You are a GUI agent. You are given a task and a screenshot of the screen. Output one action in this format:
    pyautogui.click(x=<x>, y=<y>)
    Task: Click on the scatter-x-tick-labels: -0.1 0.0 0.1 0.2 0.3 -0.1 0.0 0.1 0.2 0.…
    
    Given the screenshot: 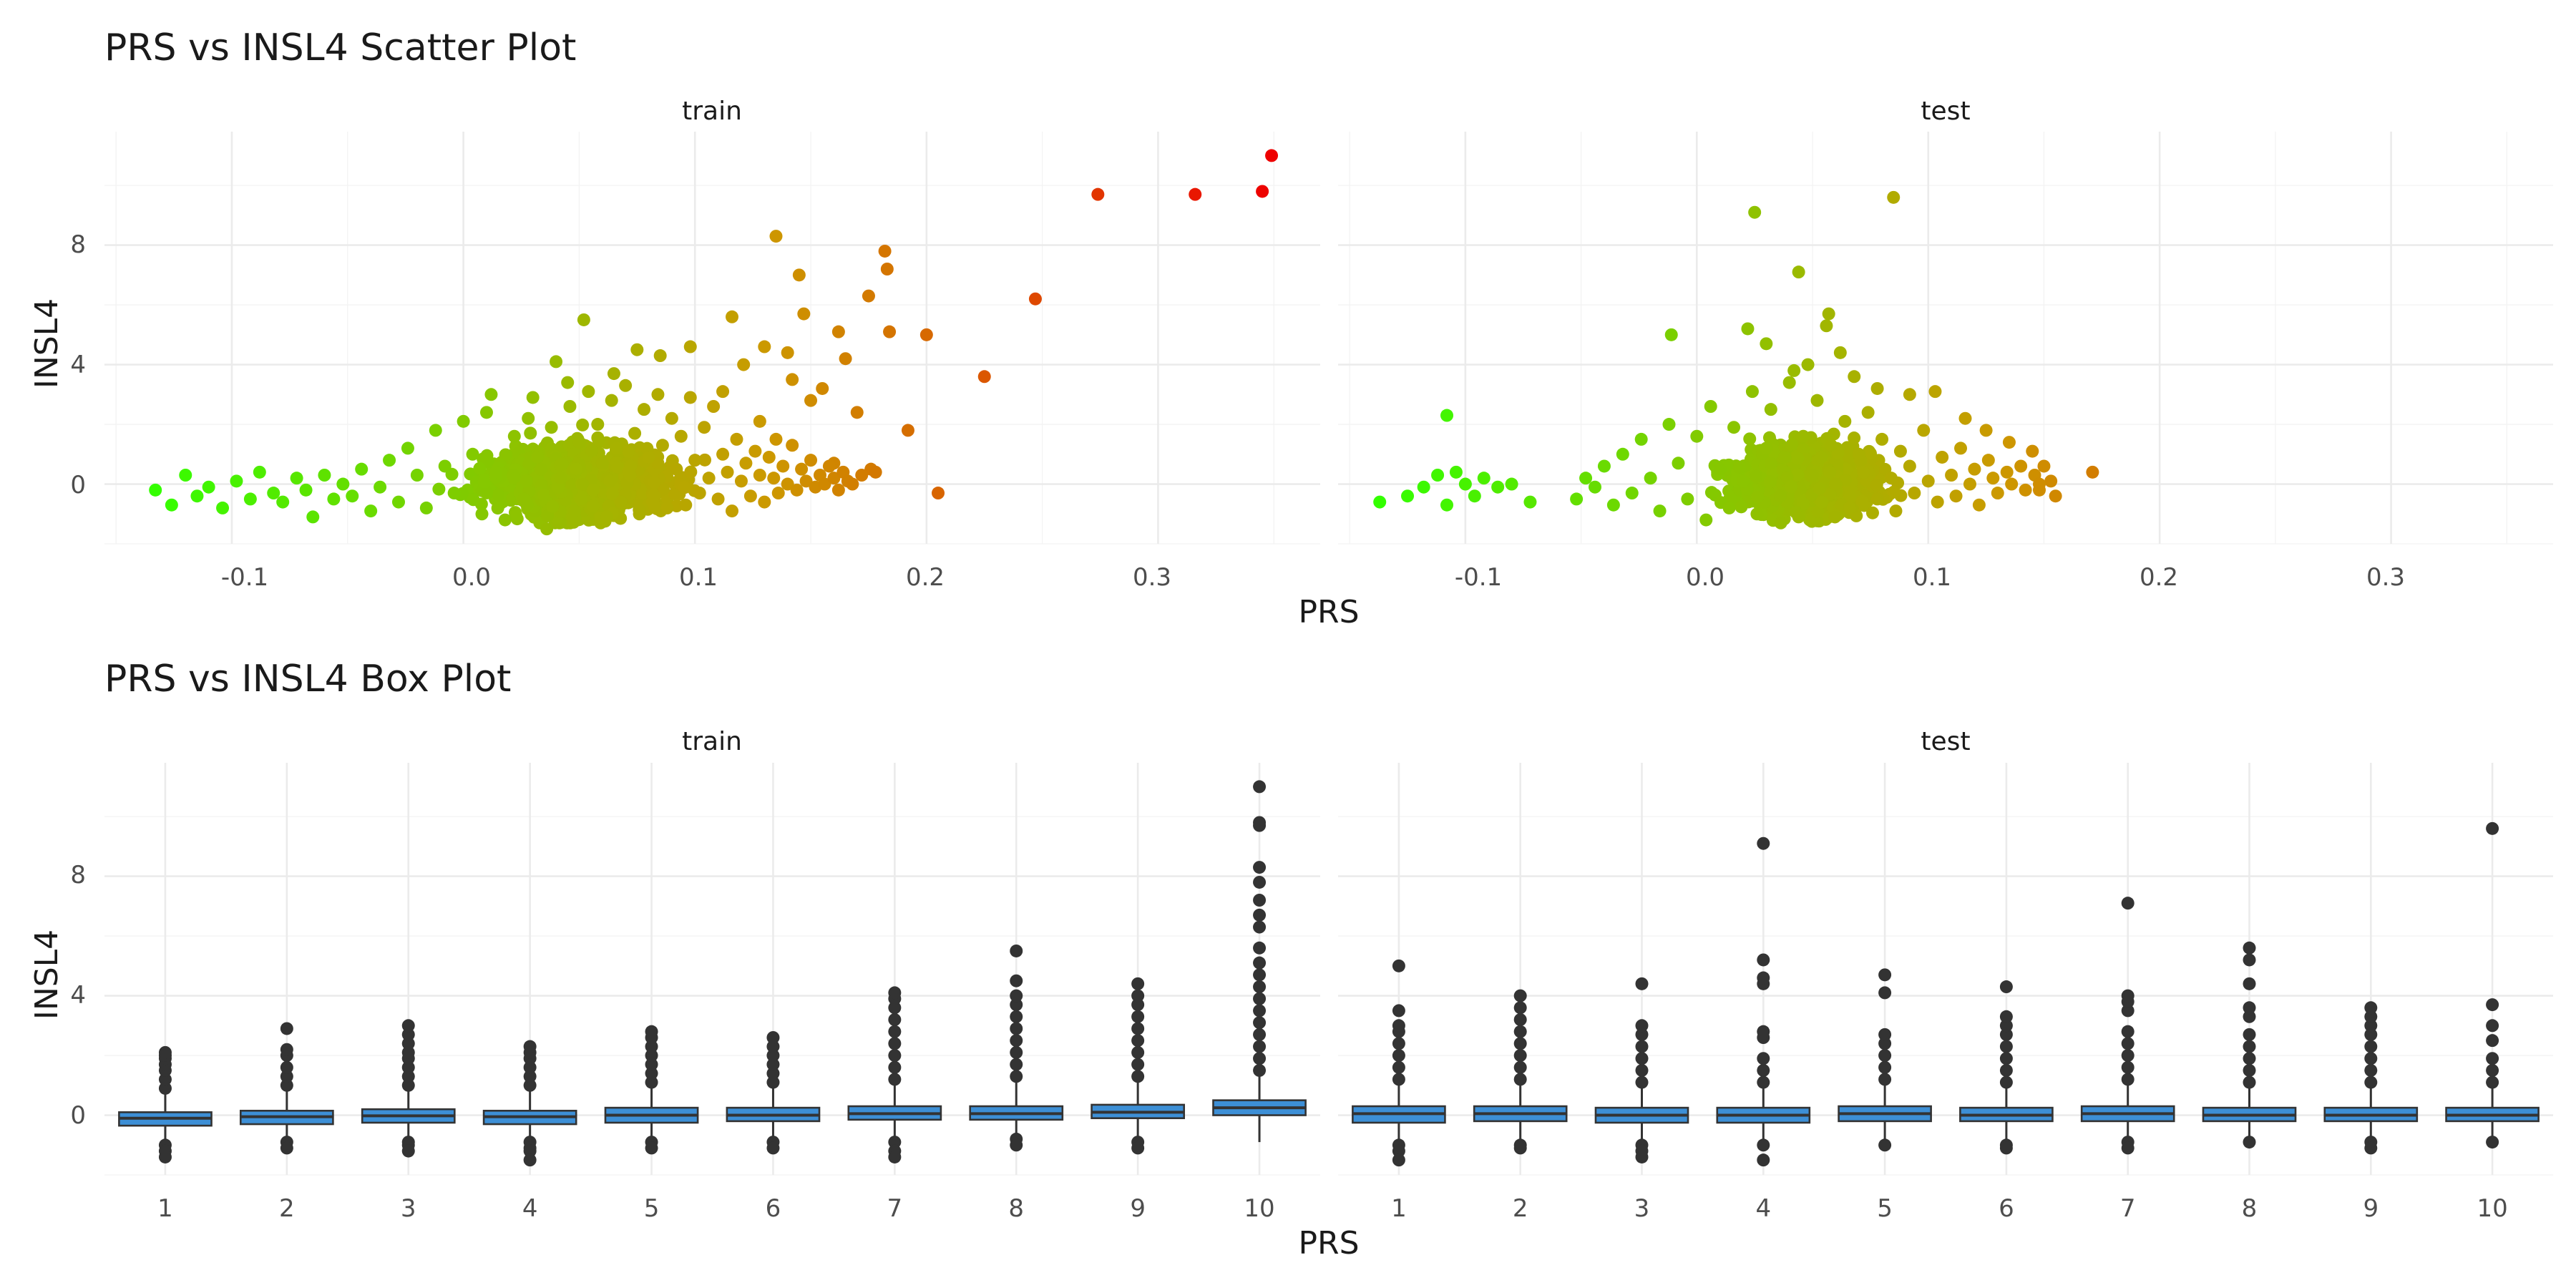 What is the action you would take?
    pyautogui.click(x=1313, y=577)
    